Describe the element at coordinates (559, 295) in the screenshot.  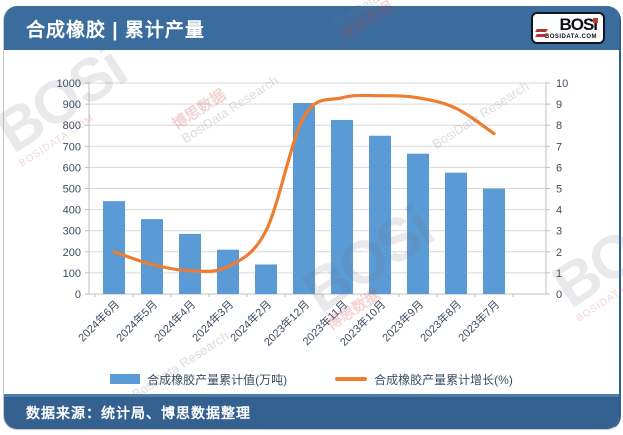
I see `right-axis-tick-label: 0` at that location.